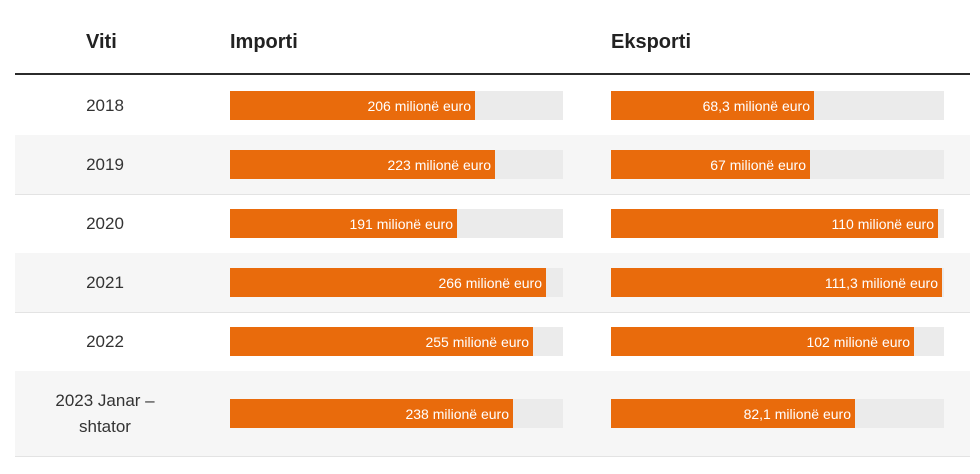 The height and width of the screenshot is (474, 980). Describe the element at coordinates (492, 74) in the screenshot. I see `header-divider` at that location.